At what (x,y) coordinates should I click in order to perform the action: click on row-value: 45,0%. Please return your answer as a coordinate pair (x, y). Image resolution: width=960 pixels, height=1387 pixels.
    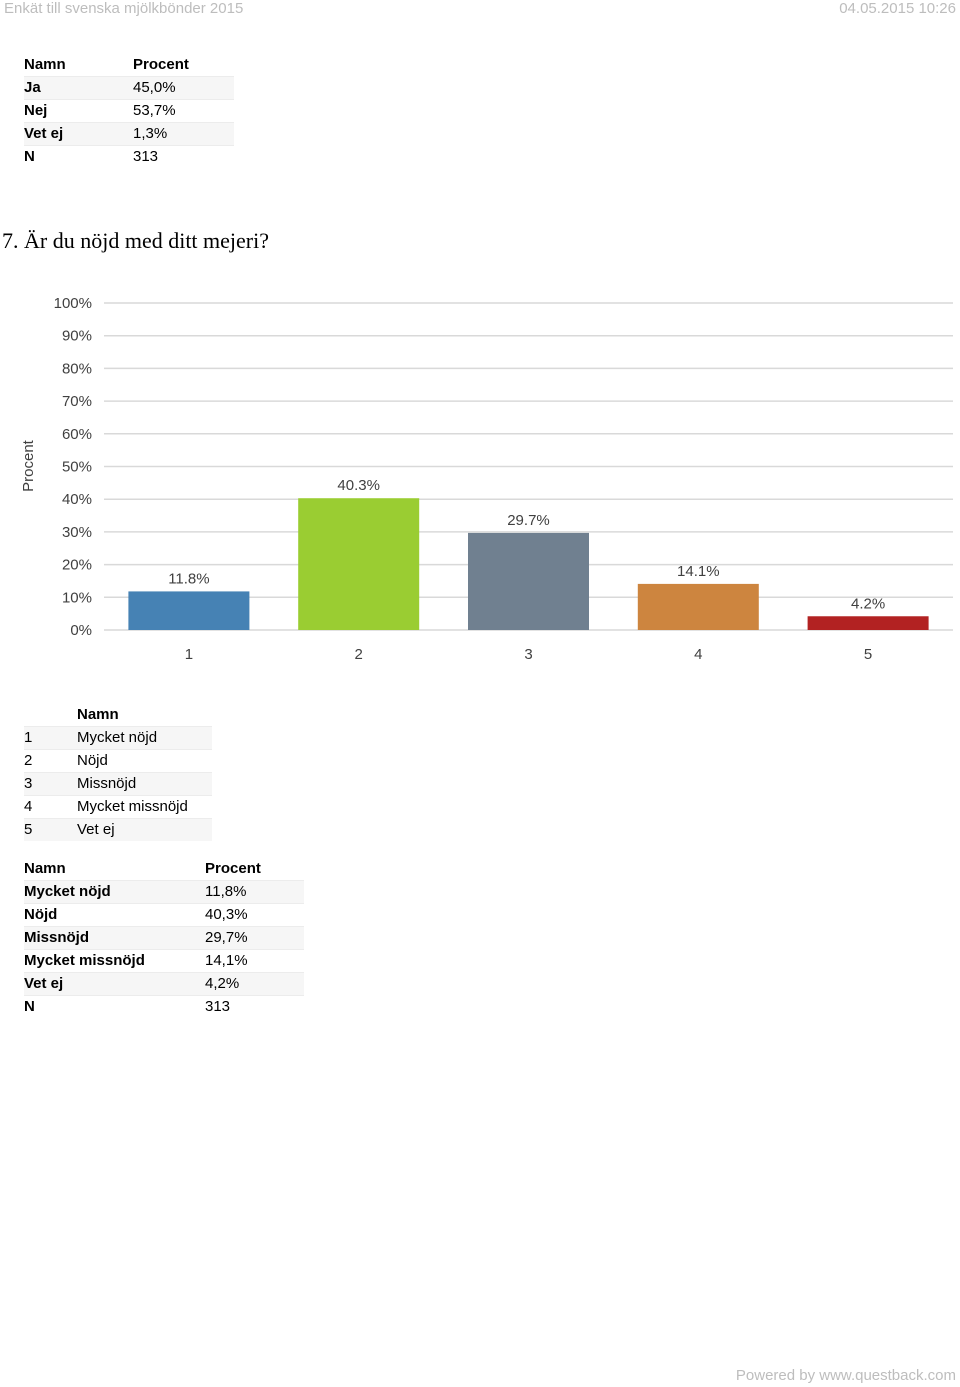
    Looking at the image, I should click on (183, 88).